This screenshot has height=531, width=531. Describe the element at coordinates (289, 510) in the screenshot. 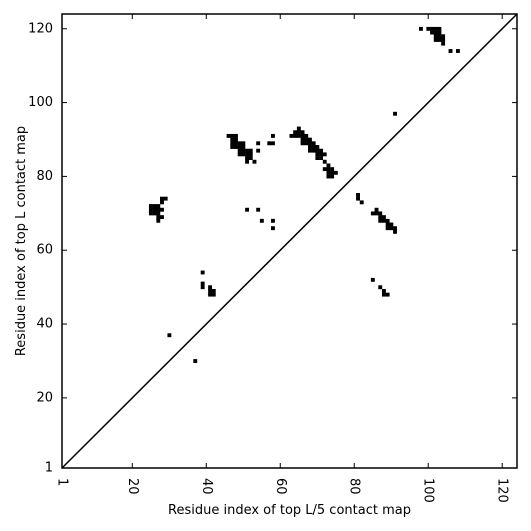

I see `x-axis-title: Residue index of top L/5 contact map` at that location.